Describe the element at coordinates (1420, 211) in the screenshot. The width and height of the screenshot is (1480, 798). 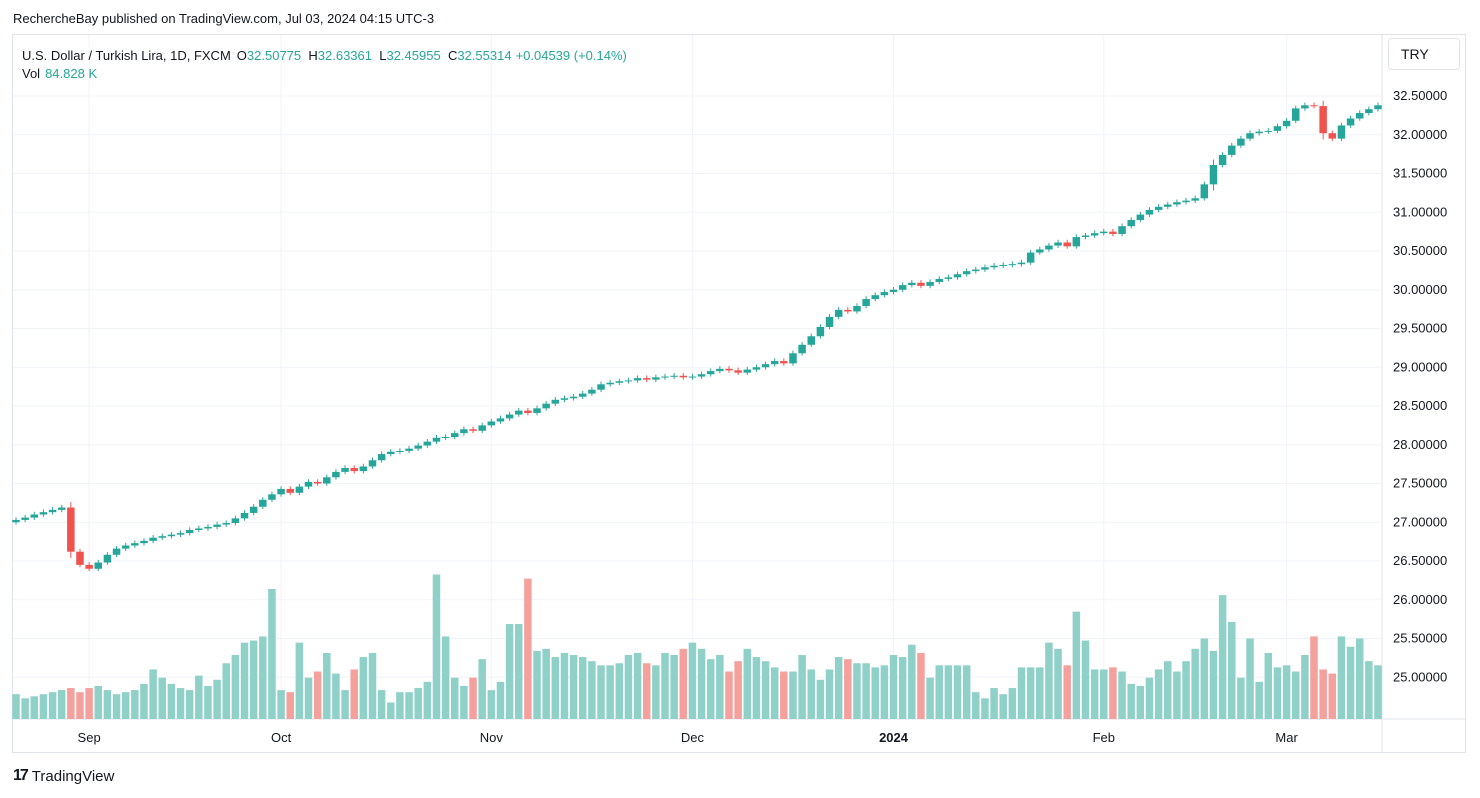
I see `price-tick-label: 31.00000` at that location.